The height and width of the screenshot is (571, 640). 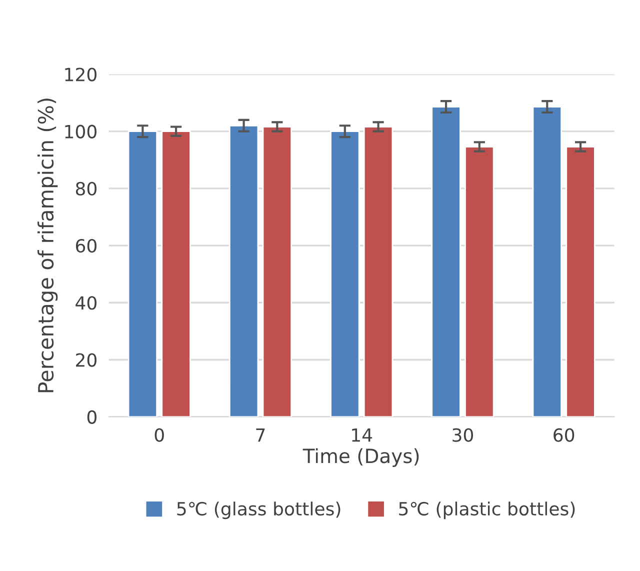 I want to click on y-tick-label: 40, so click(x=86, y=303).